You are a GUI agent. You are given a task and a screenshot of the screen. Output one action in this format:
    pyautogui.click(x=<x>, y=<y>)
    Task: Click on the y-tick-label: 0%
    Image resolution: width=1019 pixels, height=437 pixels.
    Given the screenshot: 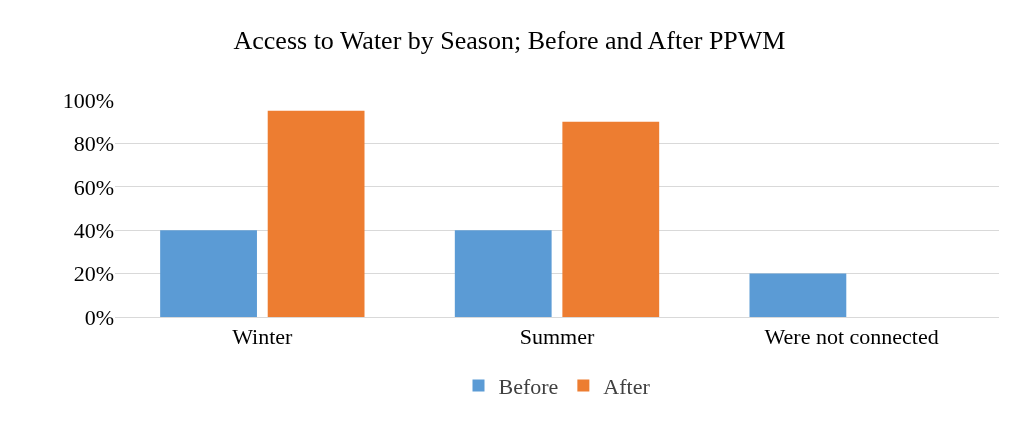 What is the action you would take?
    pyautogui.click(x=99, y=317)
    